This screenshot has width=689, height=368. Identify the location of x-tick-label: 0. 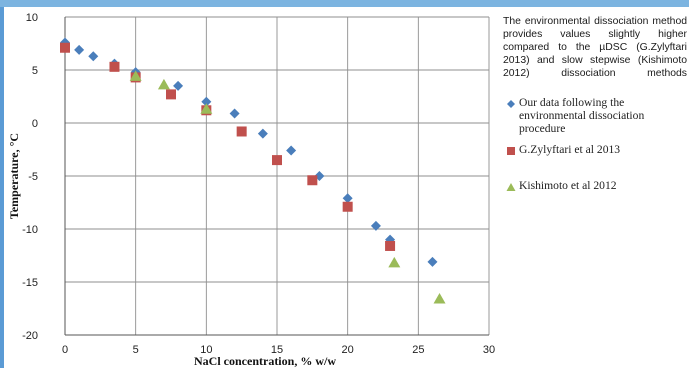
(65, 350).